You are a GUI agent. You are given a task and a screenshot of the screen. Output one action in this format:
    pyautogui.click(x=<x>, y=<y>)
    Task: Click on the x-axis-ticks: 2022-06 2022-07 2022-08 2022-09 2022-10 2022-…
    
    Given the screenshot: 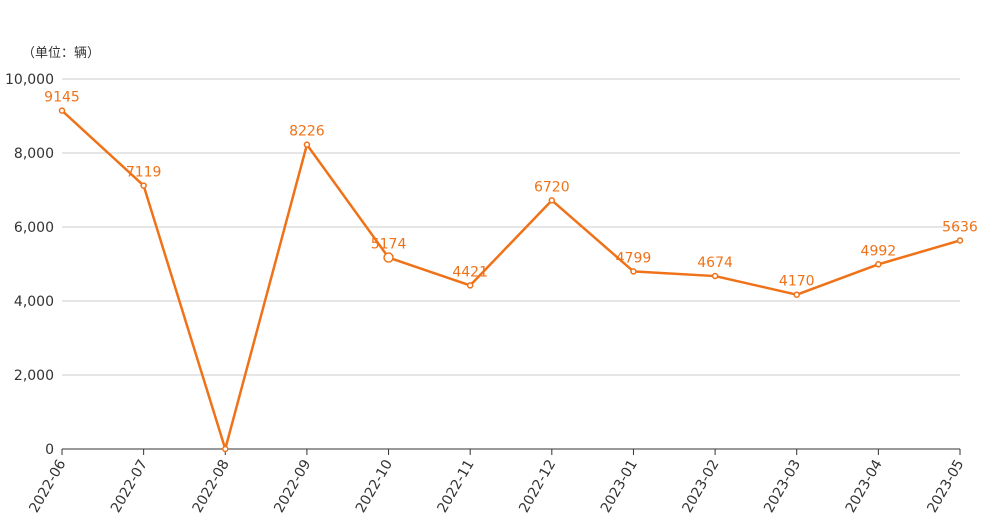 What is the action you would take?
    pyautogui.click(x=496, y=482)
    